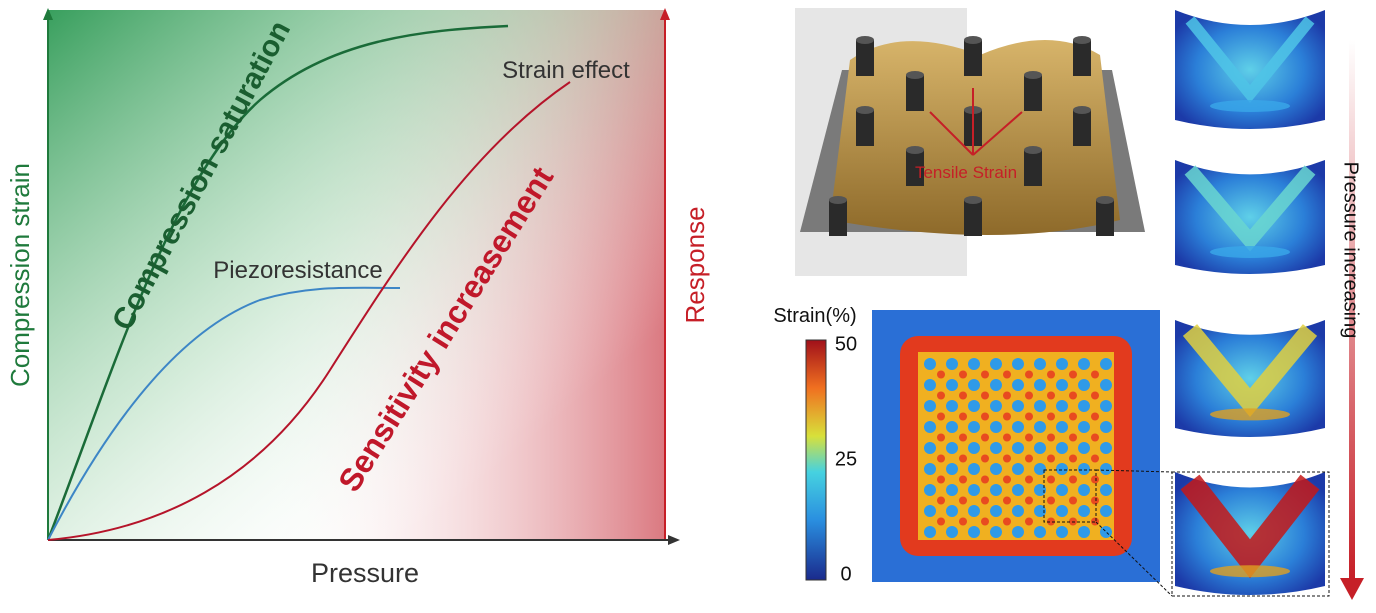 Image resolution: width=1376 pixels, height=613 pixels. Describe the element at coordinates (695, 264) in the screenshot. I see `y2-axis-label: Response` at that location.